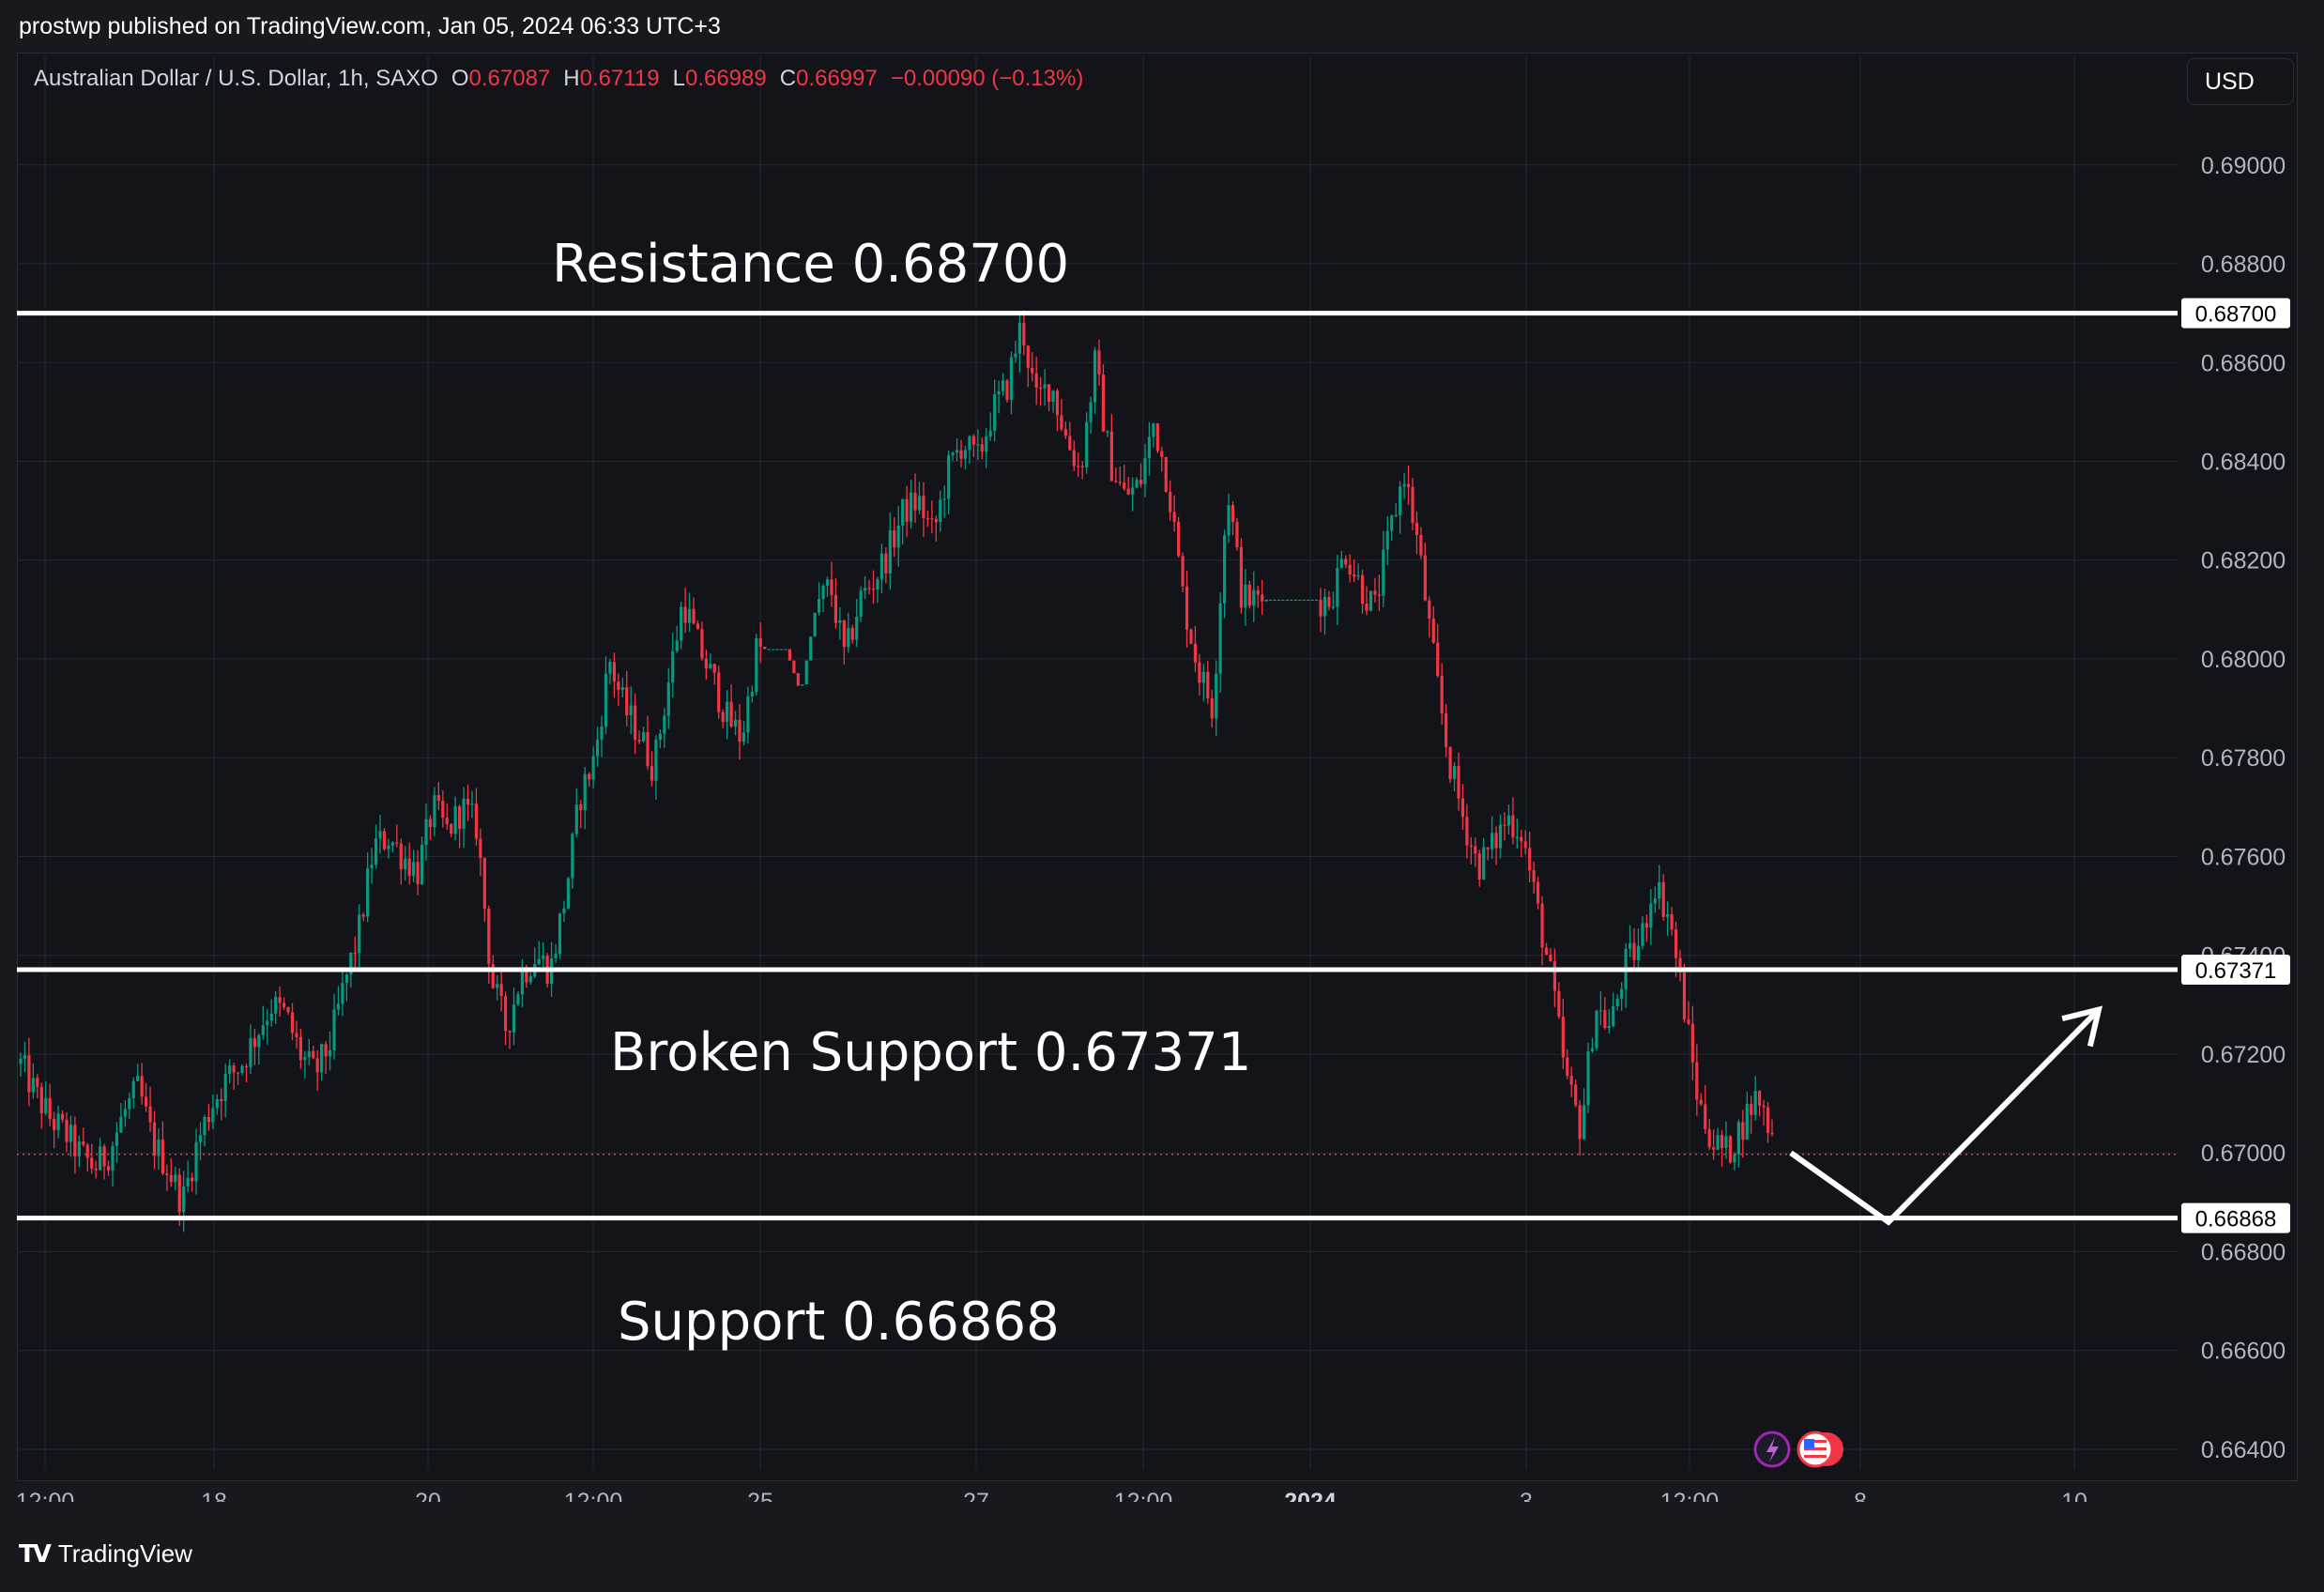  I want to click on currency-button: USD, so click(2240, 81).